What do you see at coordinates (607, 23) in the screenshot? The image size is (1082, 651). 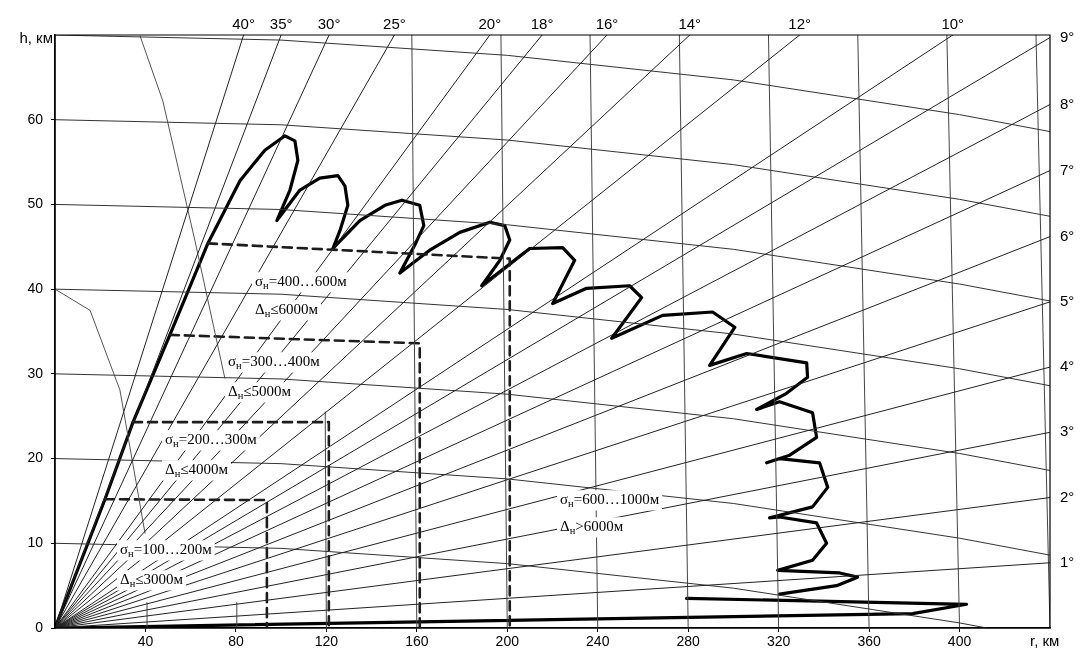 I see `series-label: 16°` at bounding box center [607, 23].